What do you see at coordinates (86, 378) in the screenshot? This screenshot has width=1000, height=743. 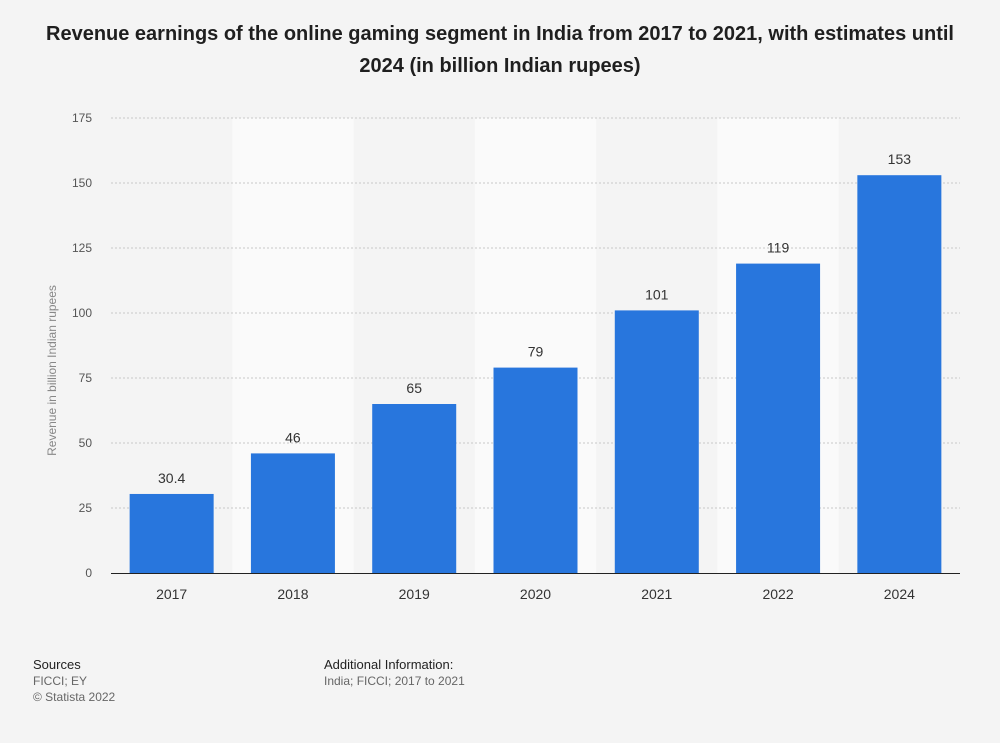 I see `y-tick-label: 75` at bounding box center [86, 378].